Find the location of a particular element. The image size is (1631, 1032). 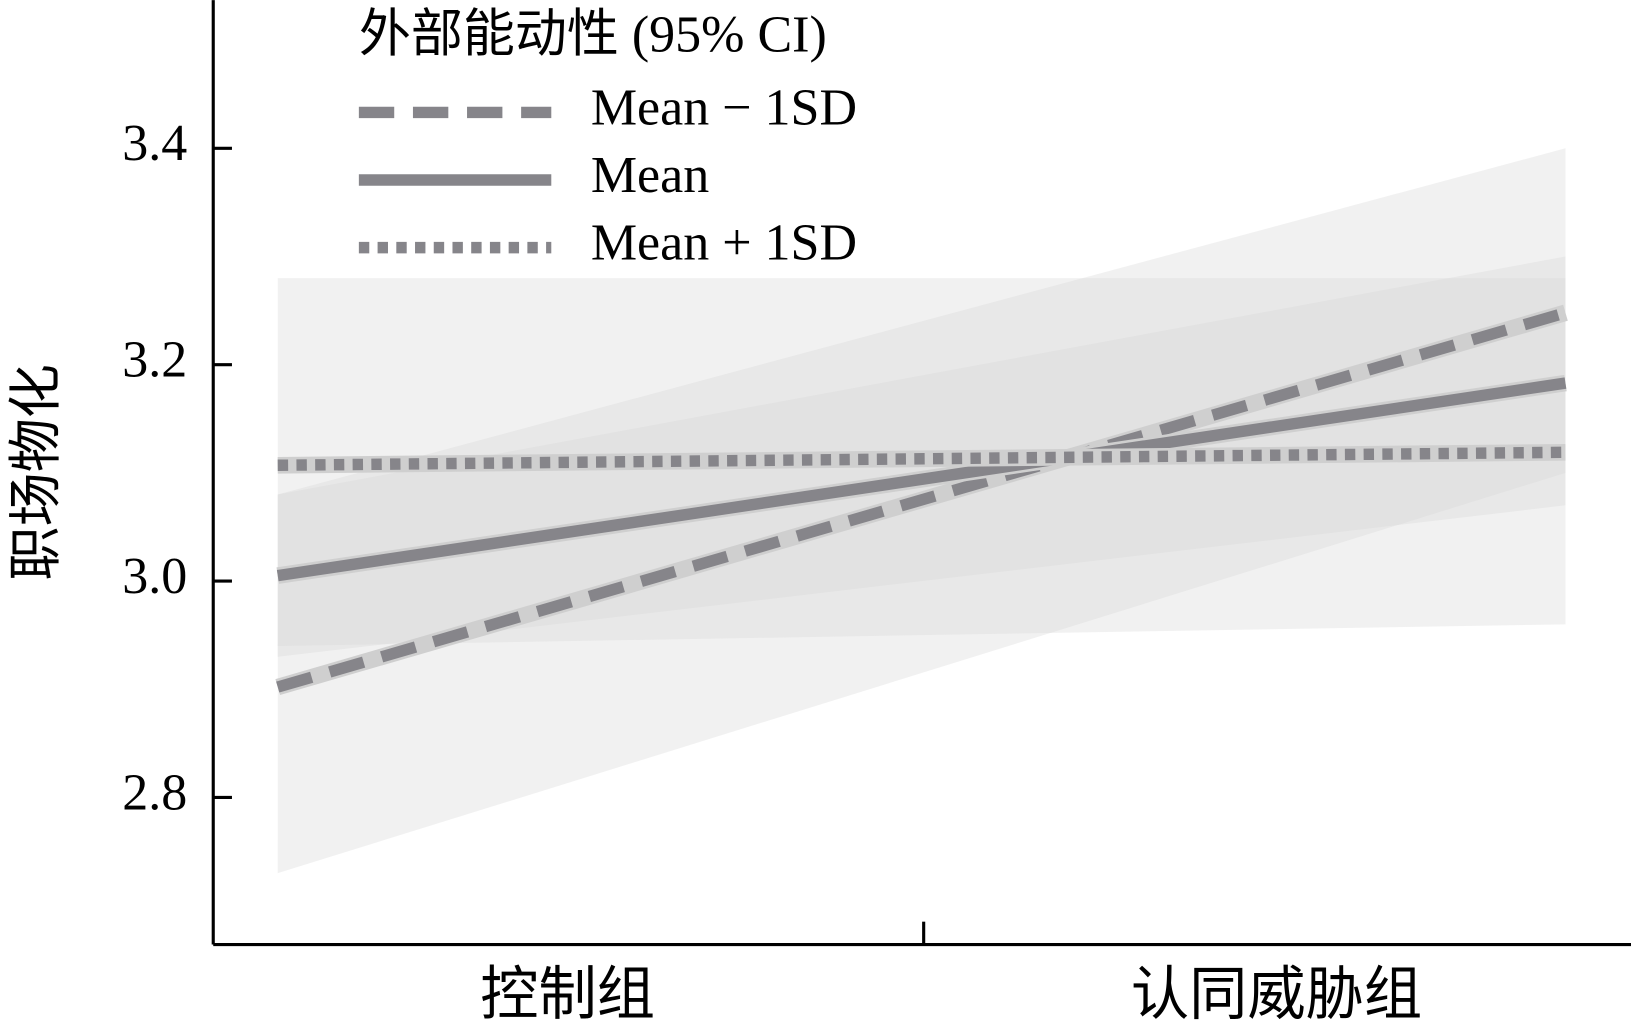

legend-label: Mean is located at coordinates (650, 175).